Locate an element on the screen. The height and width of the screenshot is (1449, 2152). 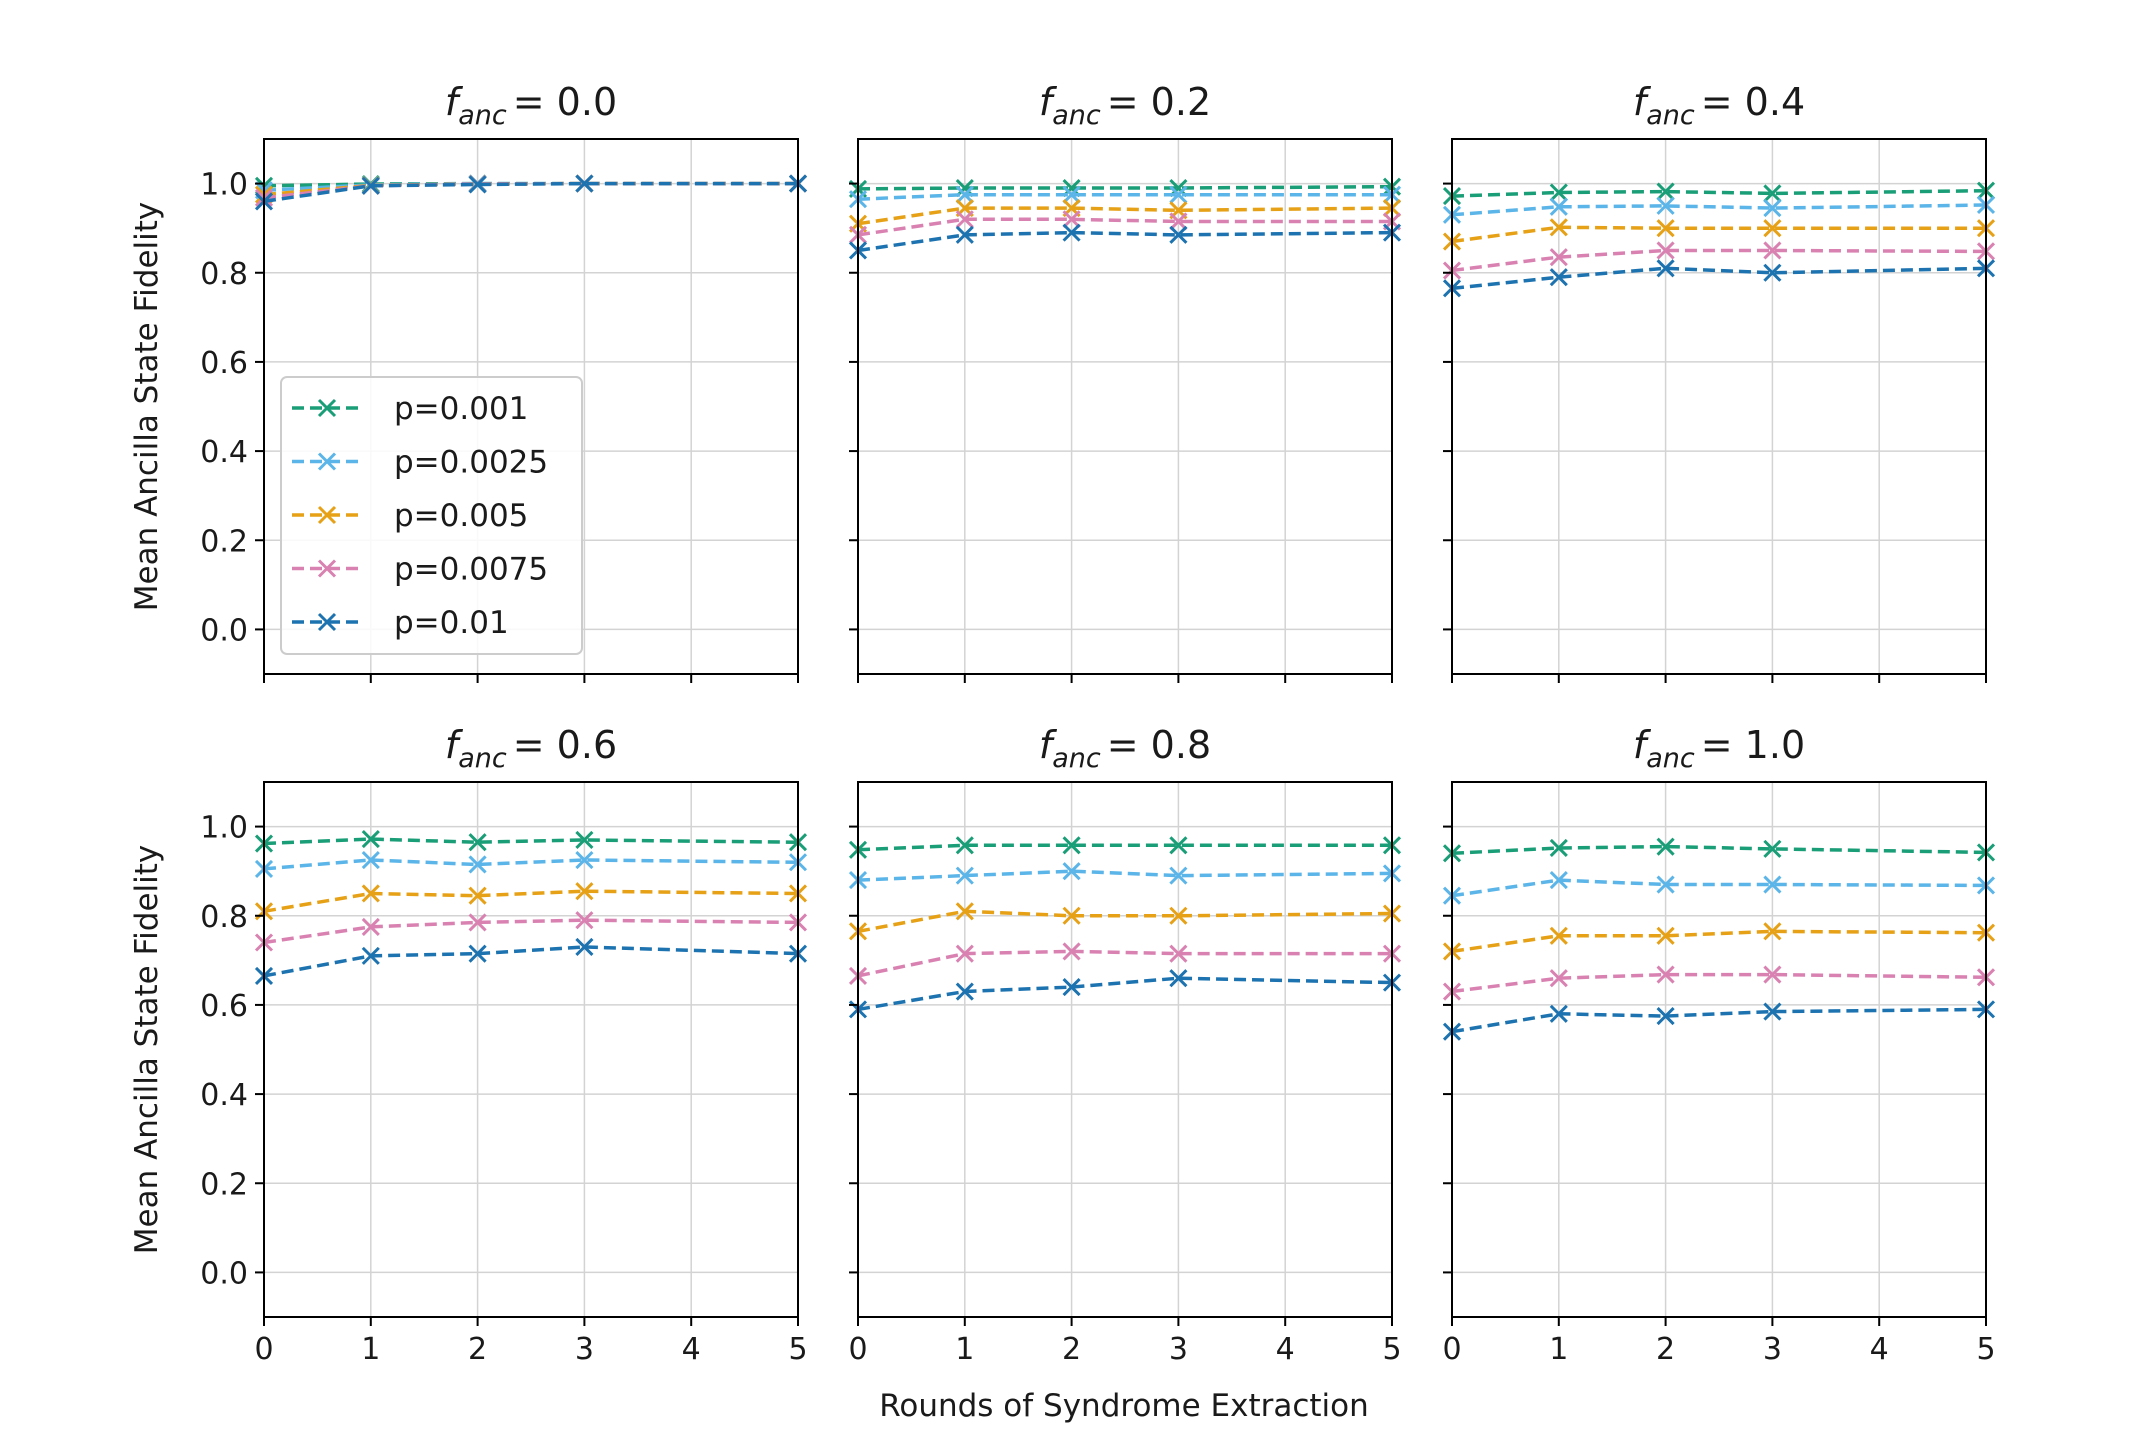
y-tick-label: 1.0 is located at coordinates (224, 185).